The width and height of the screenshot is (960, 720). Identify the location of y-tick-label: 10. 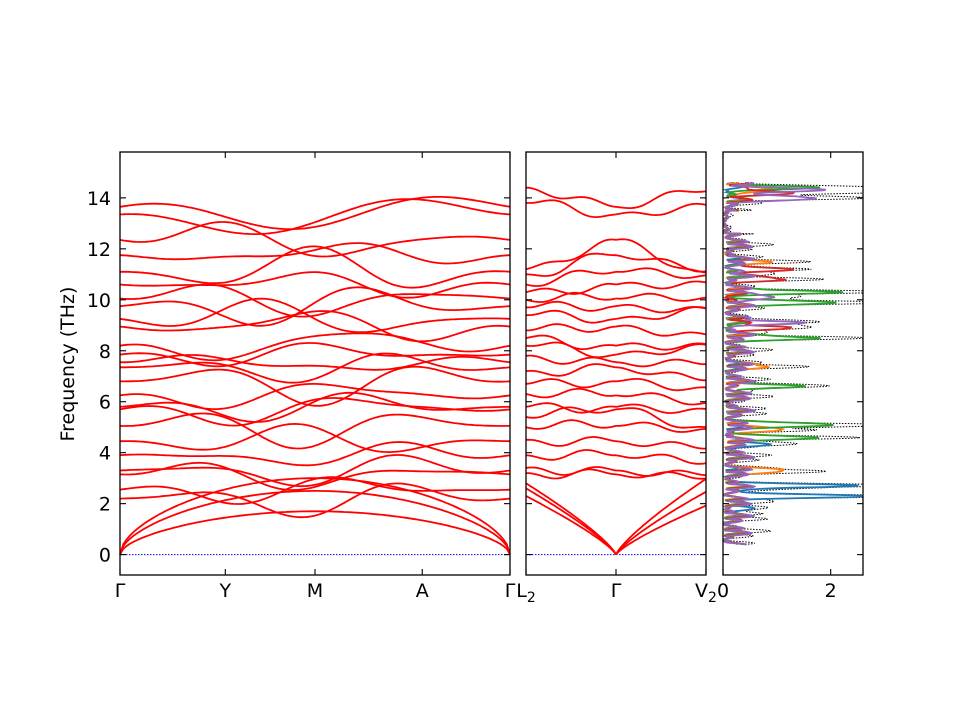
(99, 301).